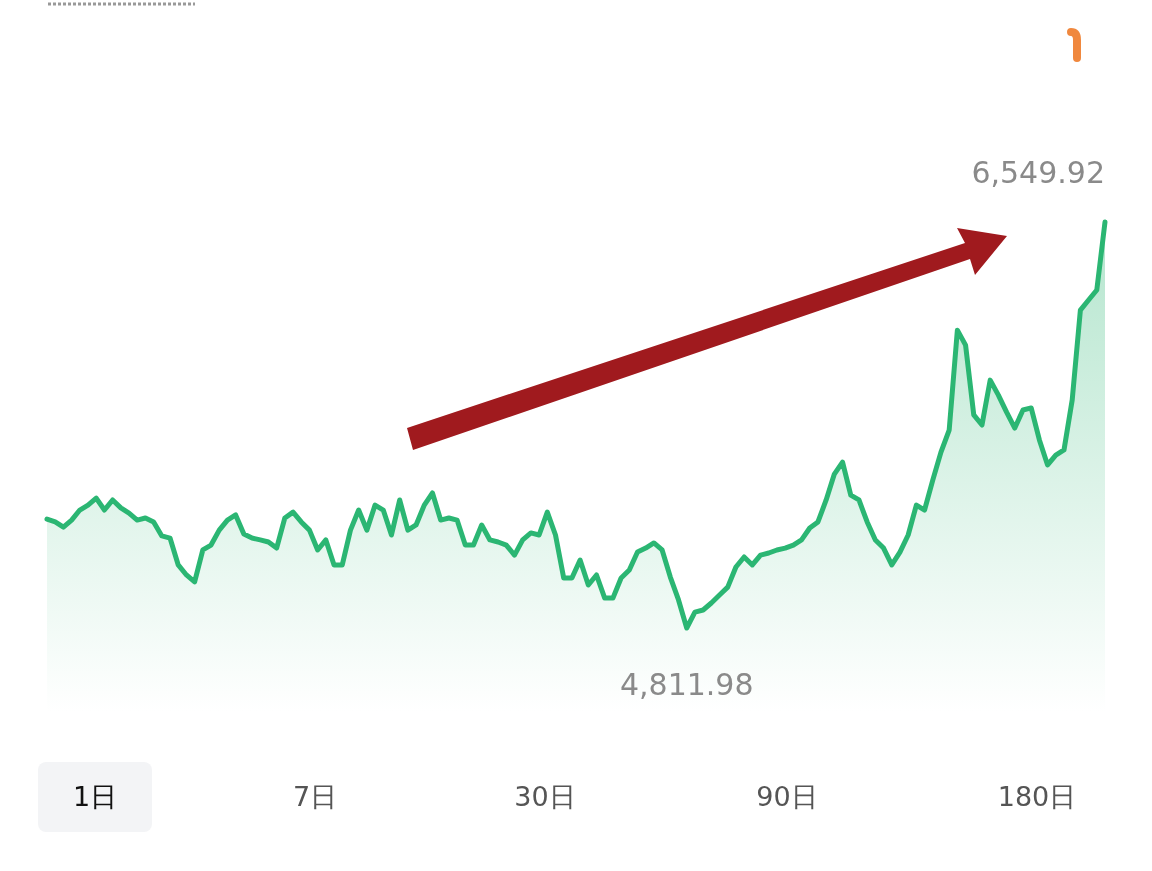 This screenshot has height=871, width=1152. Describe the element at coordinates (95, 797) in the screenshot. I see `annotation: 1日` at that location.